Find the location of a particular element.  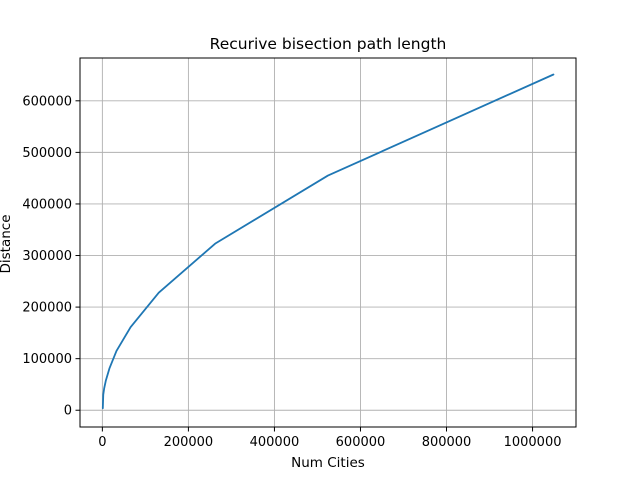

x-tick-label: 0 is located at coordinates (102, 442).